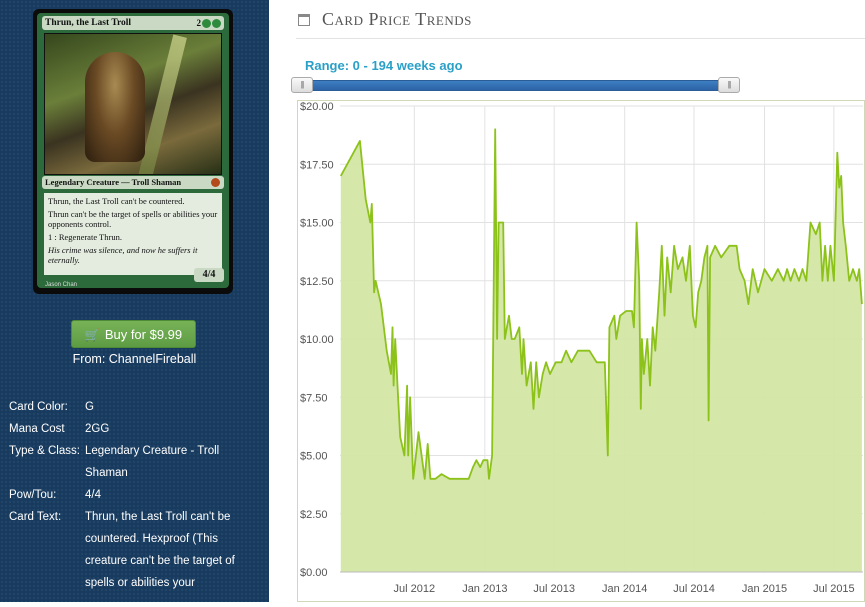 The height and width of the screenshot is (607, 865). What do you see at coordinates (89, 407) in the screenshot?
I see `detail-value: G` at bounding box center [89, 407].